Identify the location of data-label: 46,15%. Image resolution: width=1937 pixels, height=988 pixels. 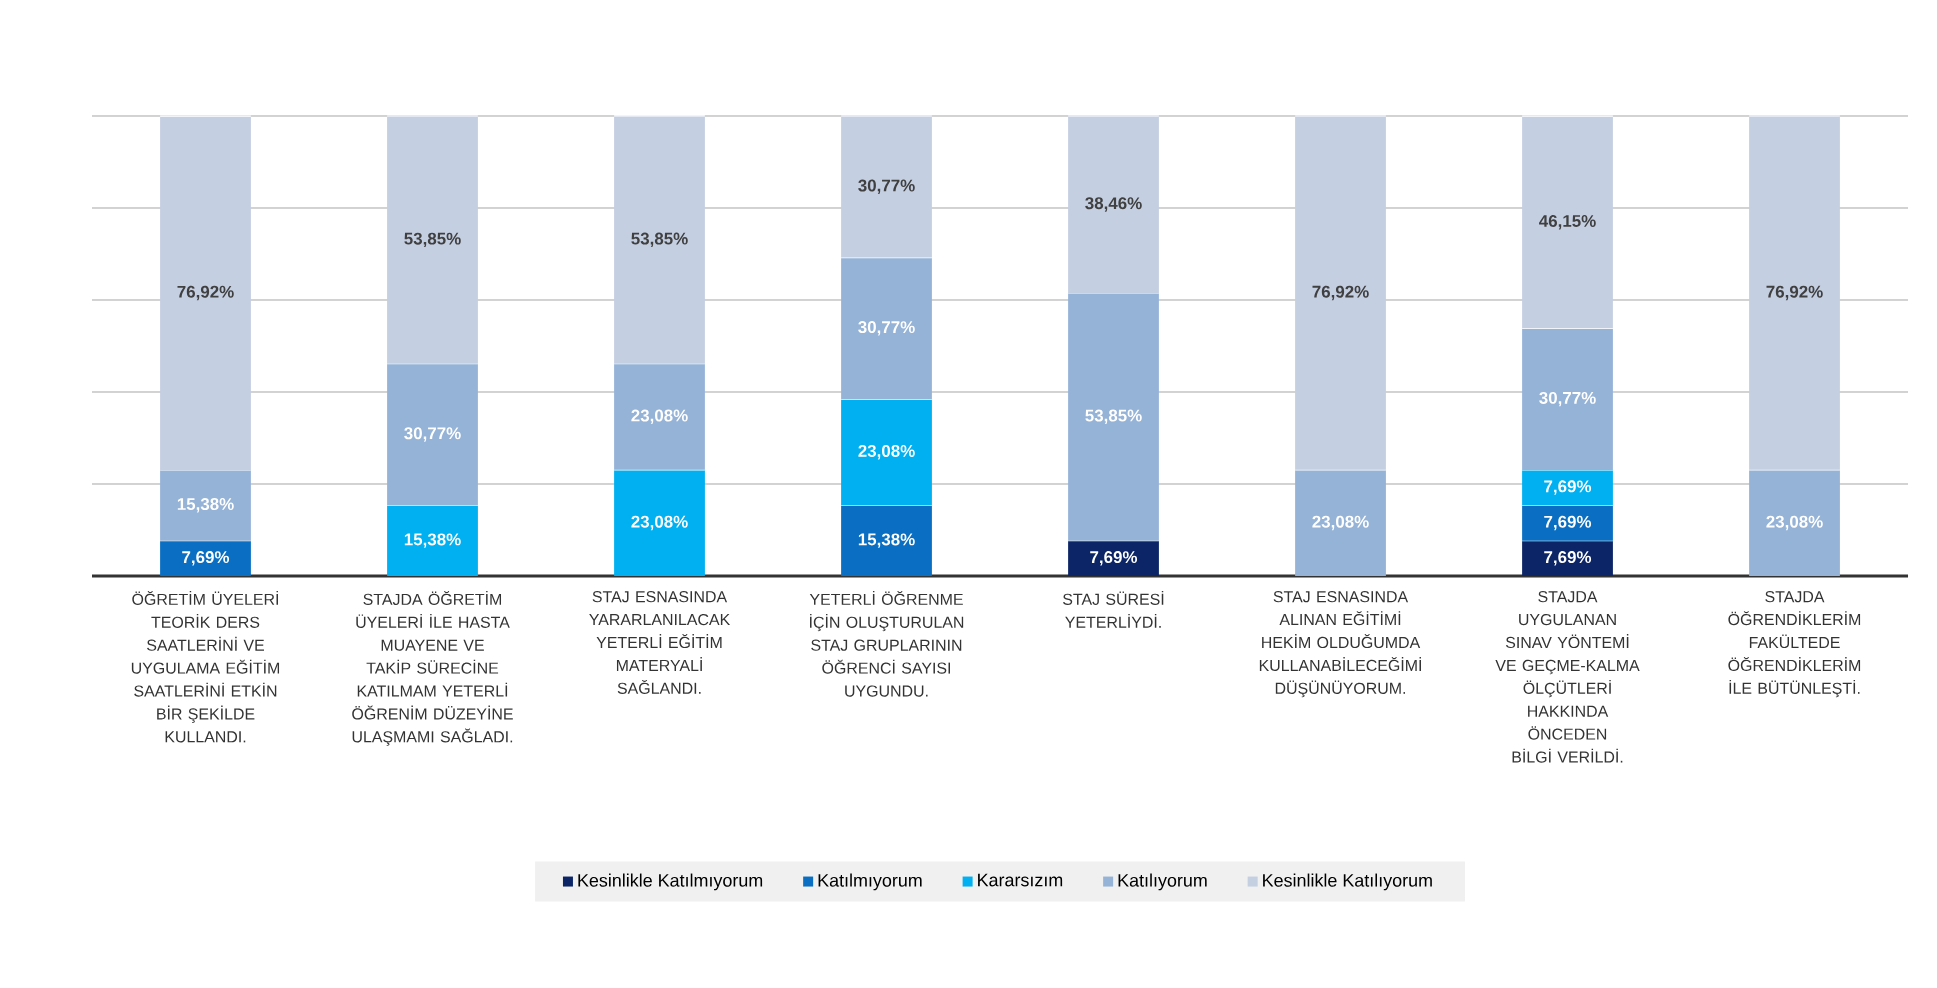
(1567, 222).